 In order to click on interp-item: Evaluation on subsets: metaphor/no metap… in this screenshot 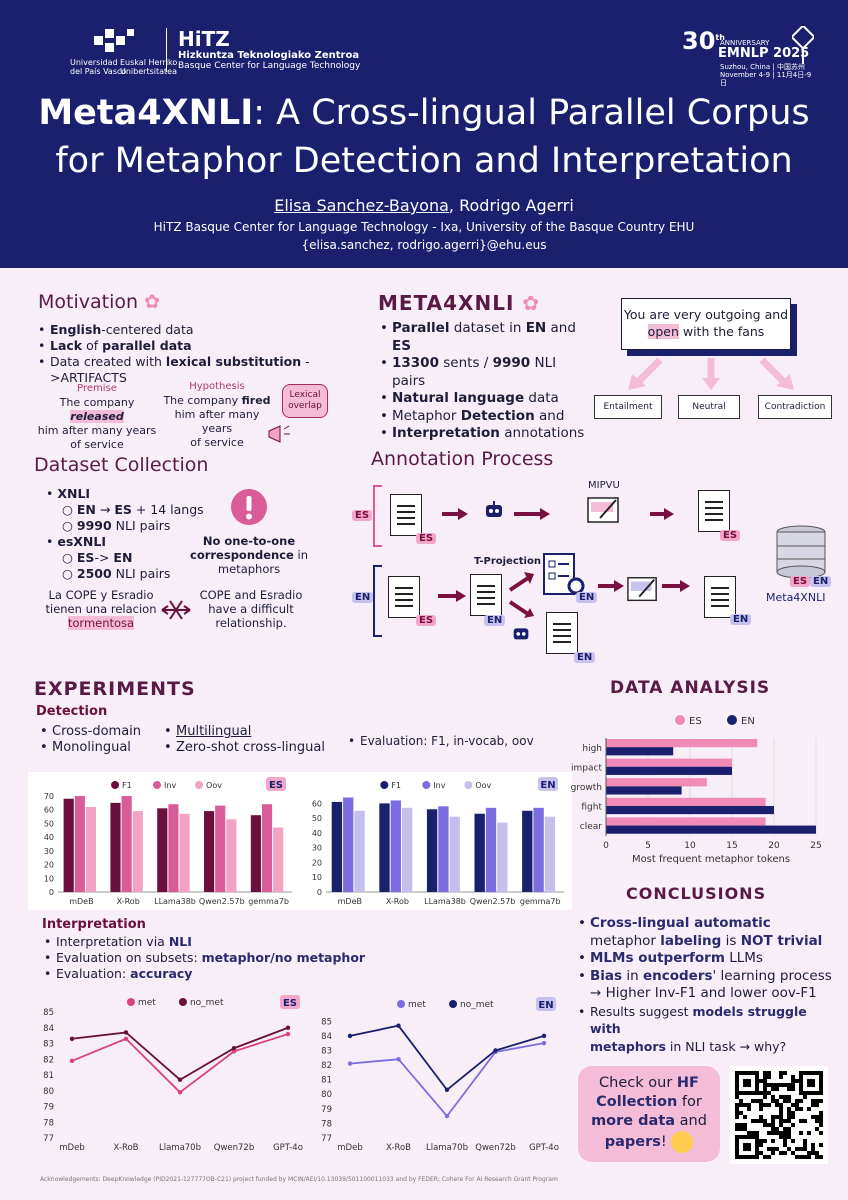, I will do `click(204, 958)`.